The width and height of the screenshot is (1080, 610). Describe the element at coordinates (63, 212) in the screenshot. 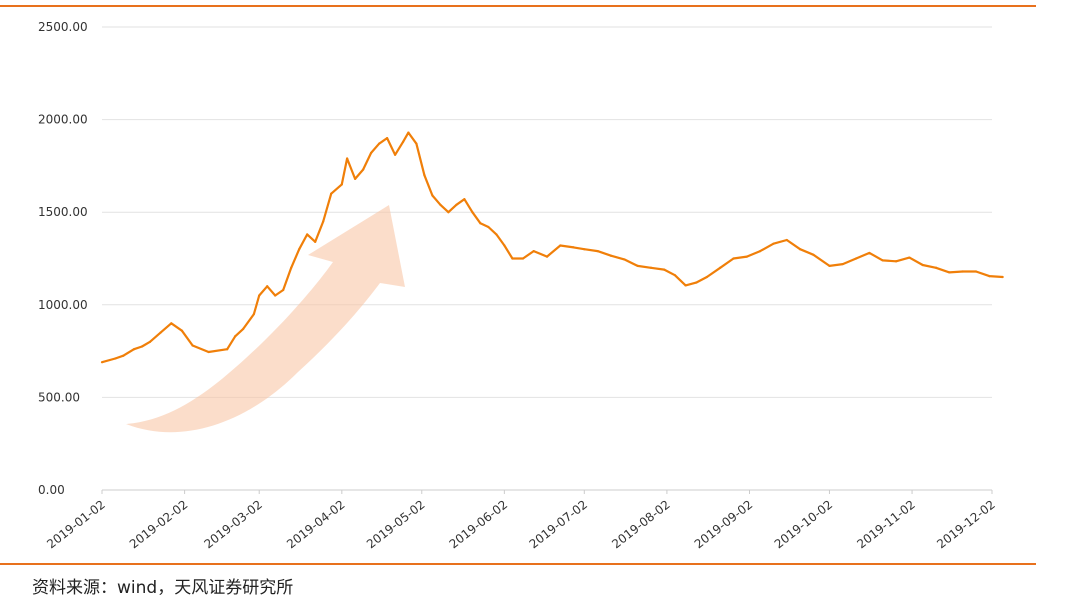

I see `y-tick-label: 1500.00` at that location.